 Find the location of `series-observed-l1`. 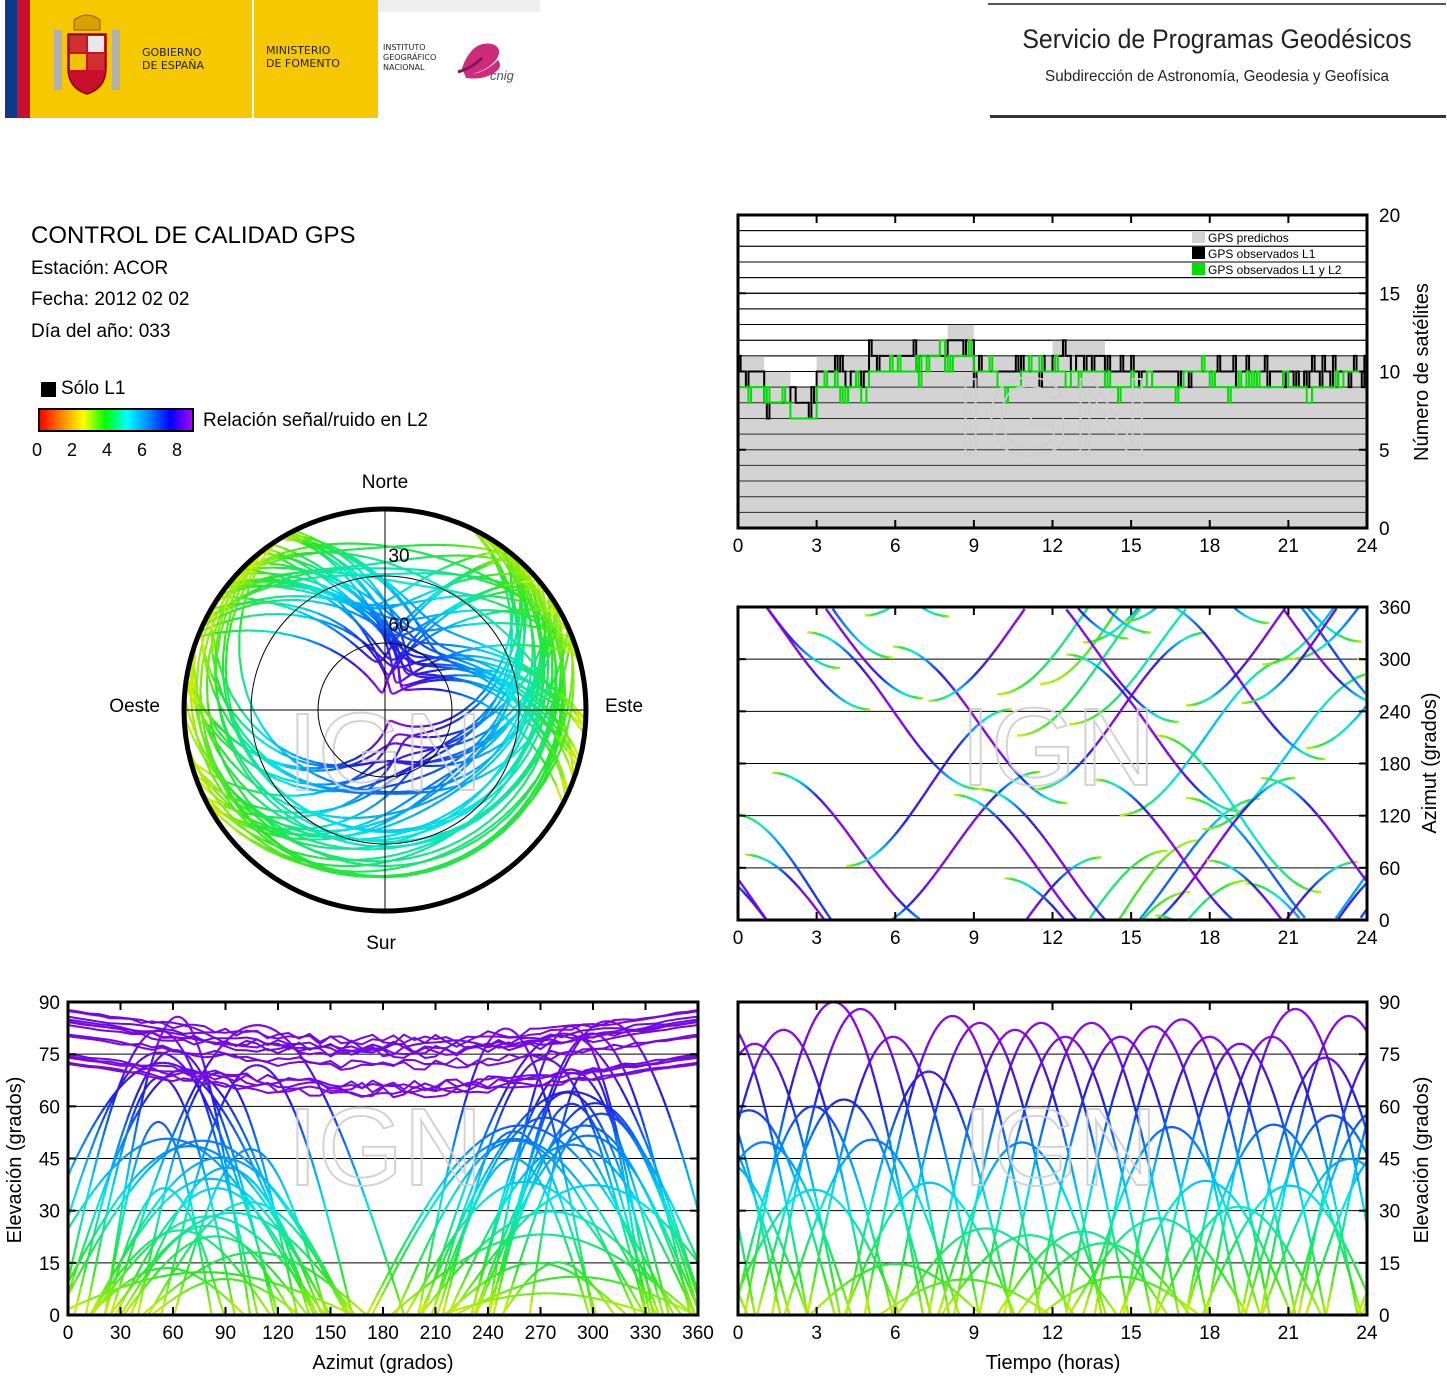

series-observed-l1 is located at coordinates (1052, 379).